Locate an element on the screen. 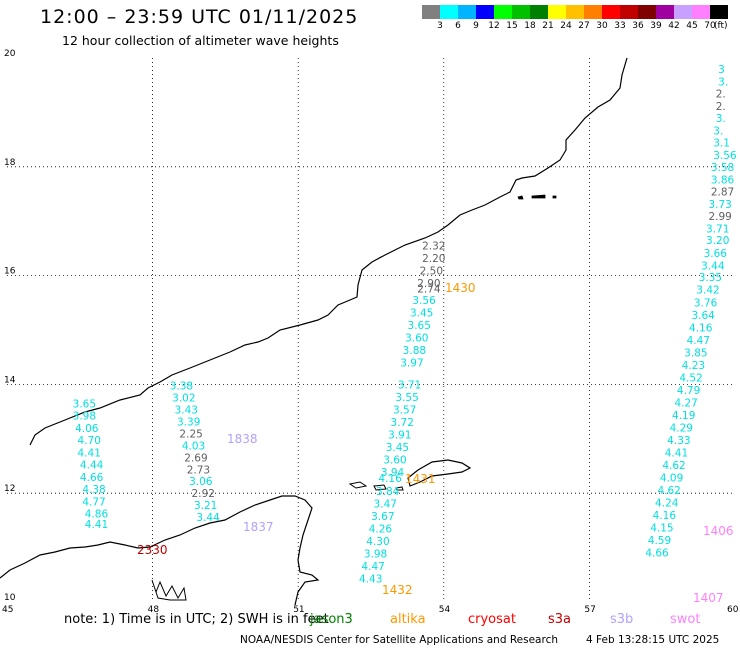 The height and width of the screenshot is (650, 740). legend-label: 21 is located at coordinates (548, 26).